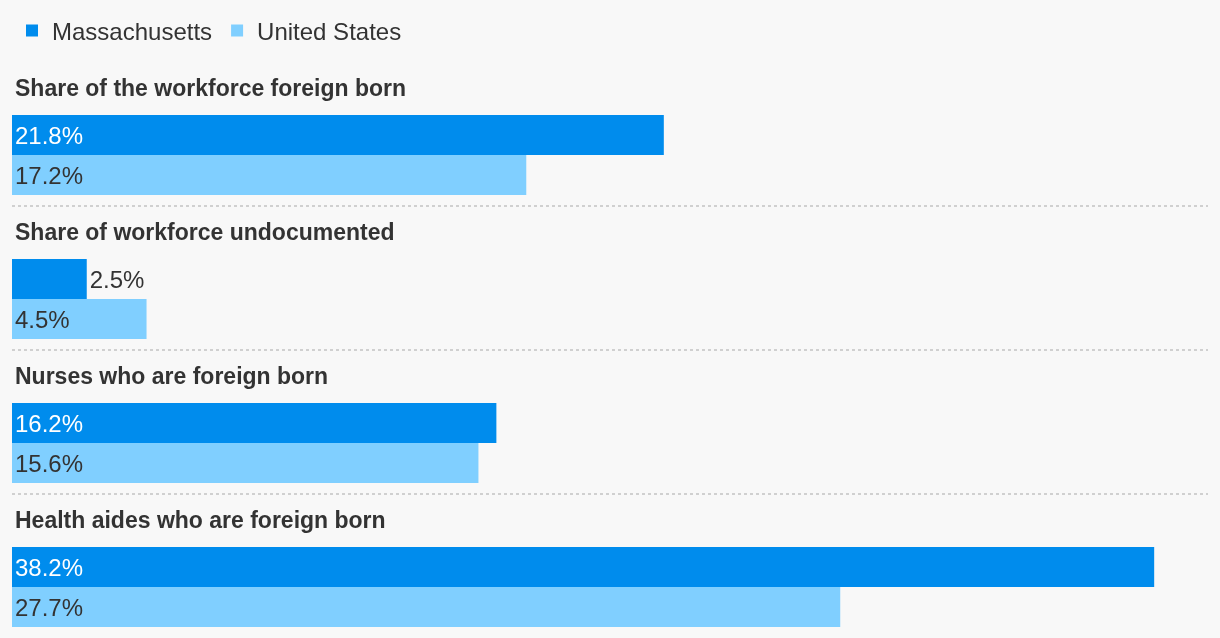 The image size is (1220, 638). What do you see at coordinates (42, 319) in the screenshot?
I see `data-label: 4.5%` at bounding box center [42, 319].